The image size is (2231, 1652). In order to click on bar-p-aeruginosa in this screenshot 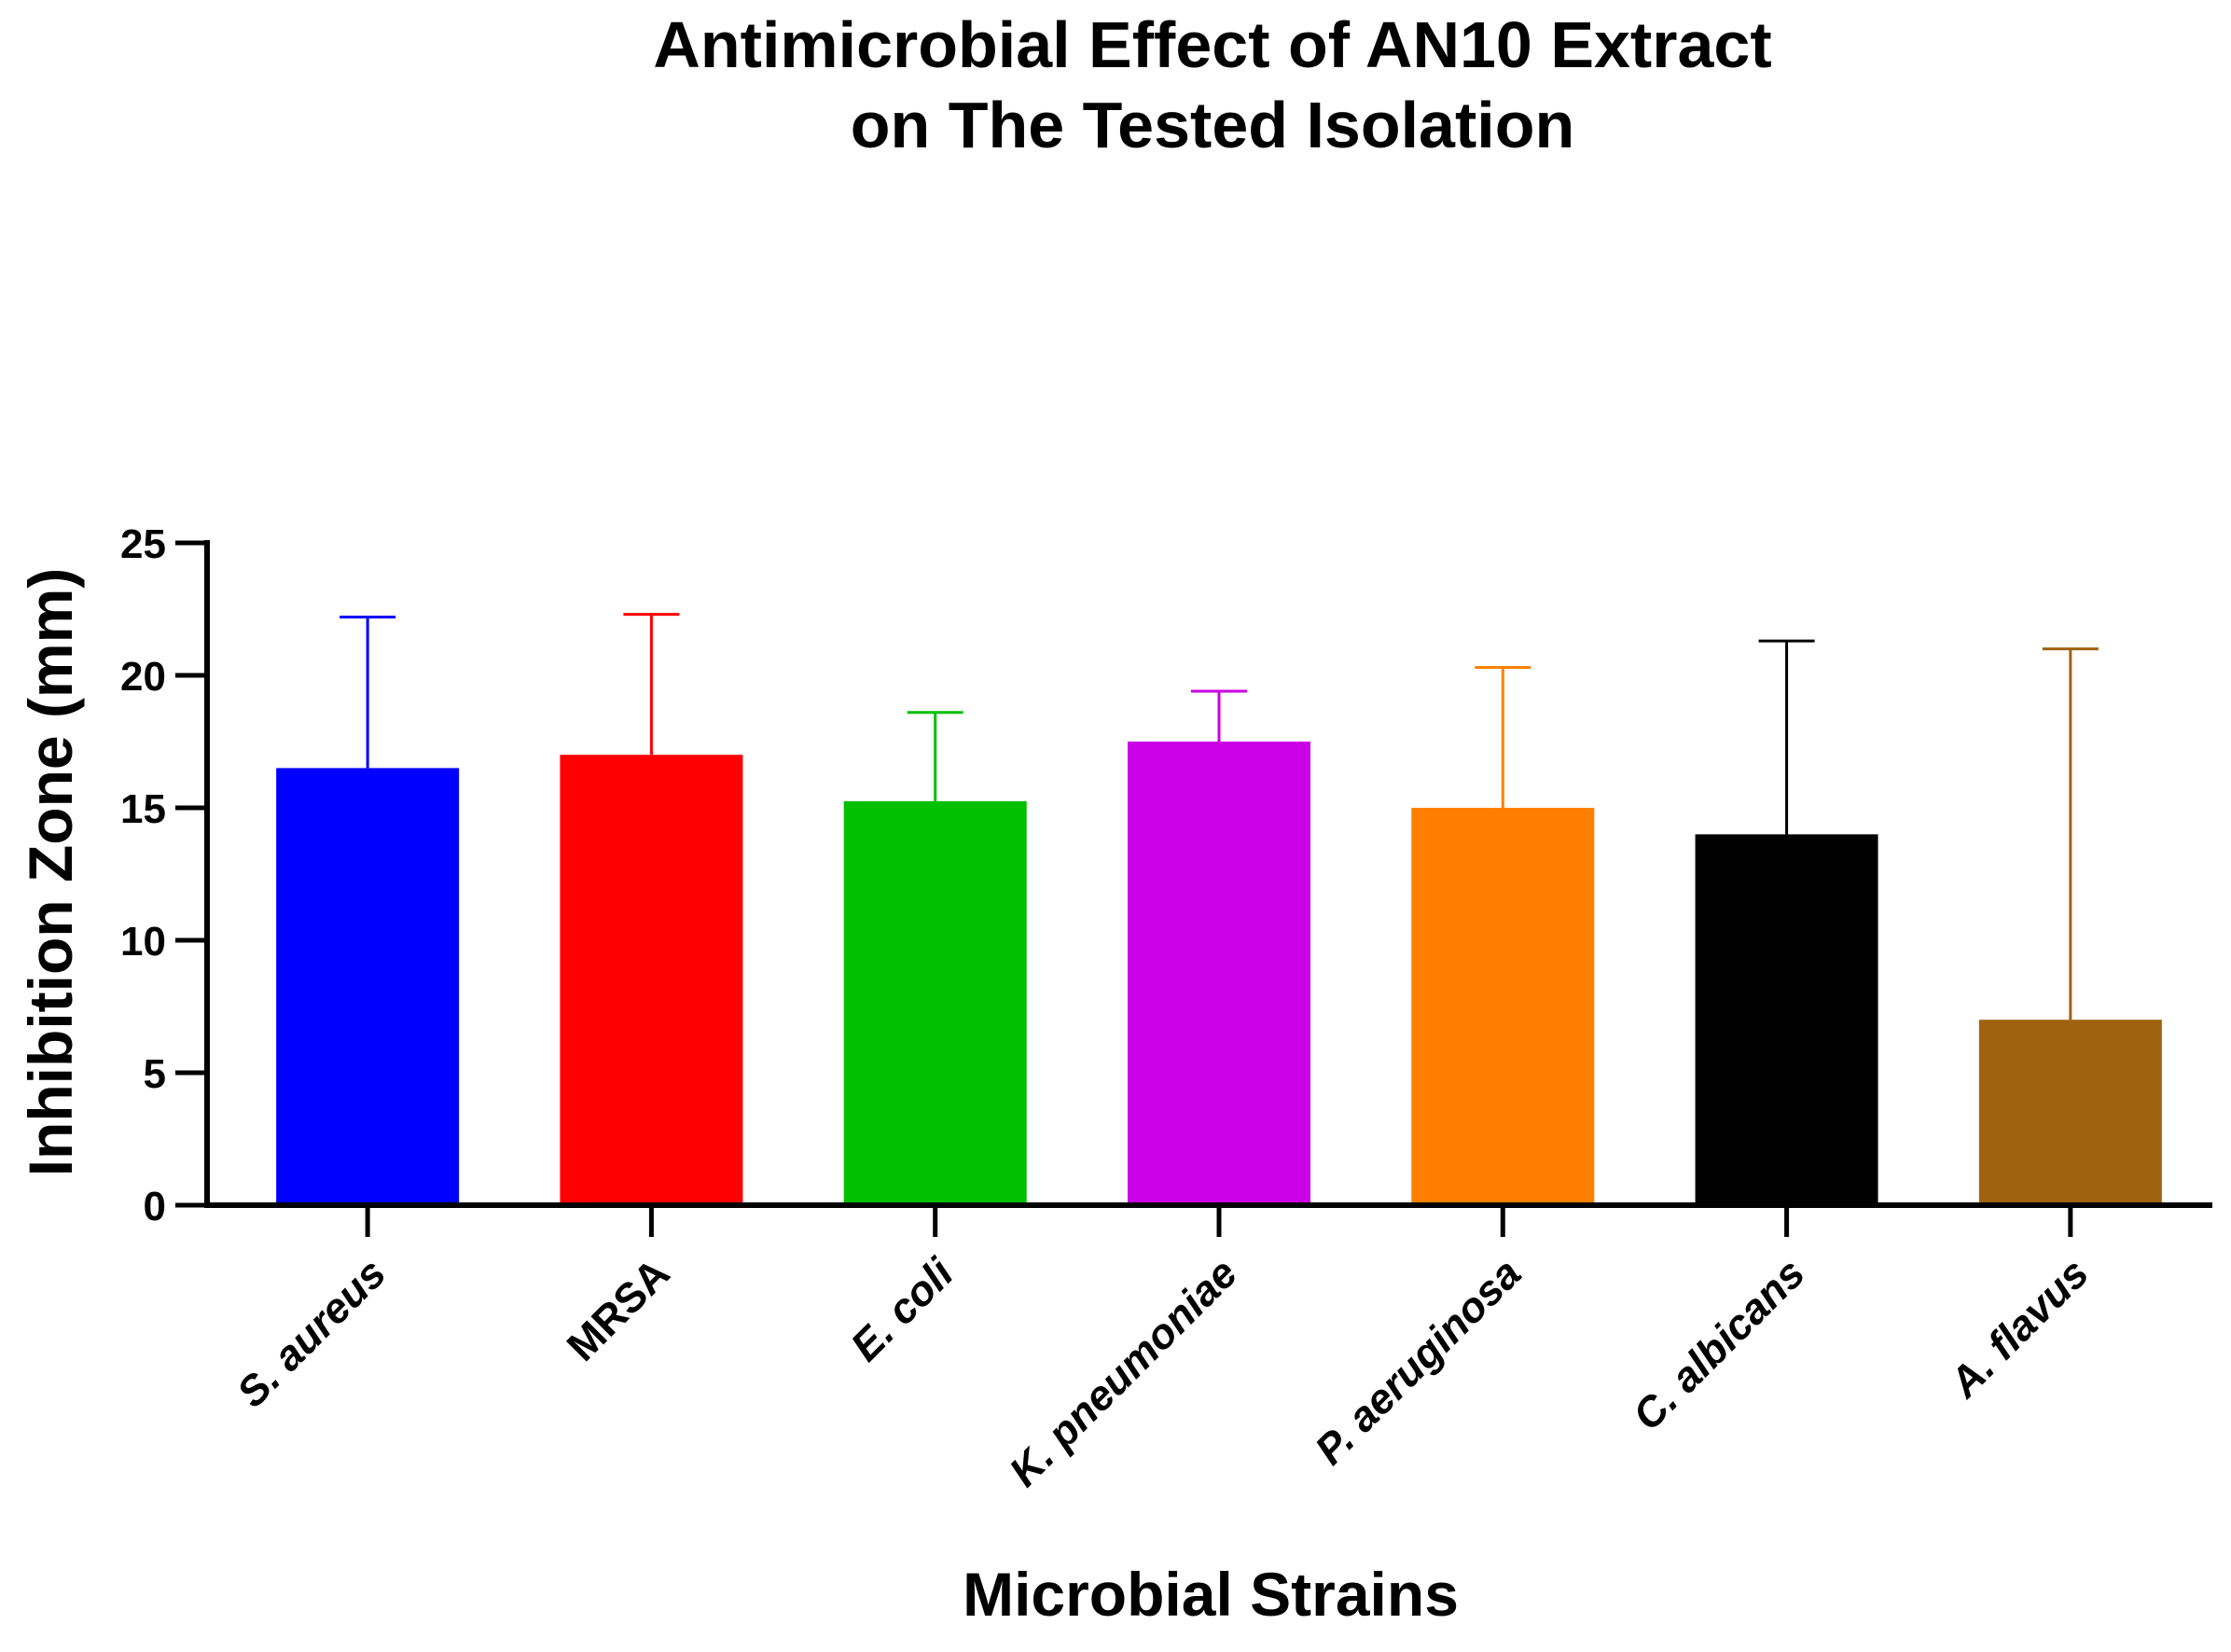, I will do `click(1503, 1007)`.